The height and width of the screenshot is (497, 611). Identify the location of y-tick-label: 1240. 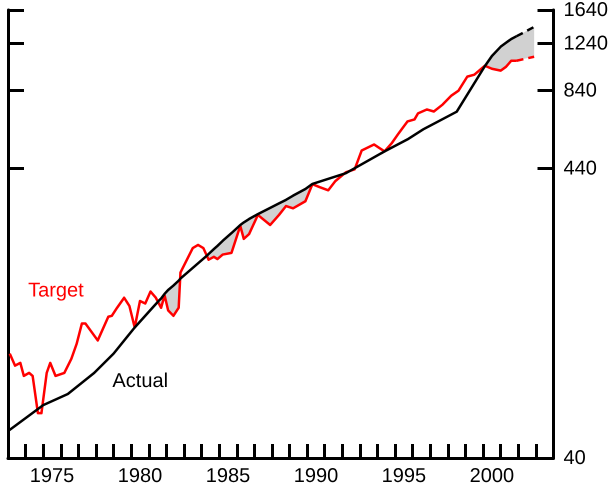
(586, 43).